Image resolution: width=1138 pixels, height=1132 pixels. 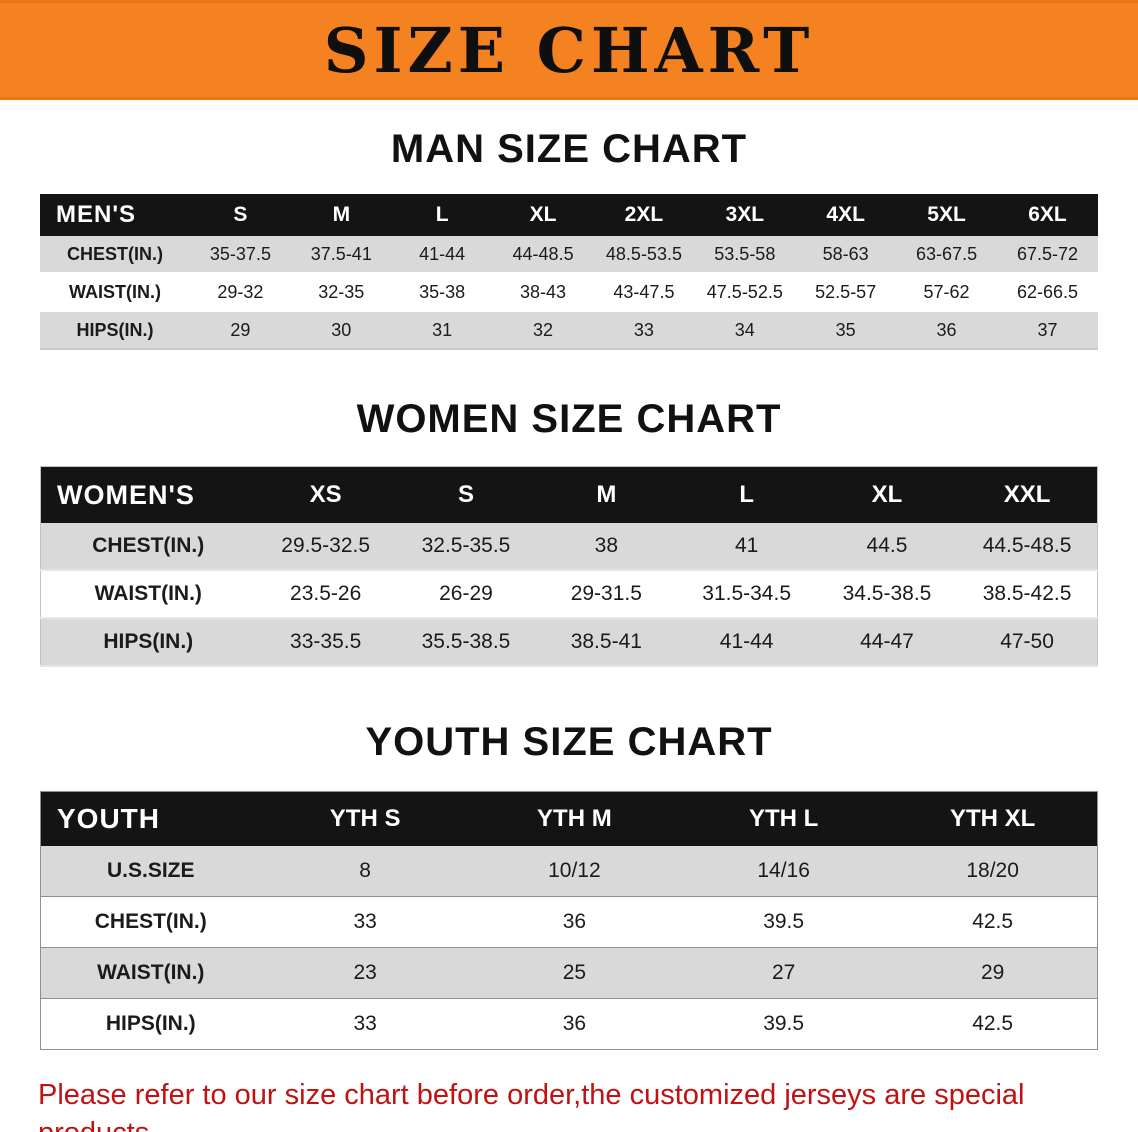 What do you see at coordinates (365, 870) in the screenshot?
I see `size-value: 8` at bounding box center [365, 870].